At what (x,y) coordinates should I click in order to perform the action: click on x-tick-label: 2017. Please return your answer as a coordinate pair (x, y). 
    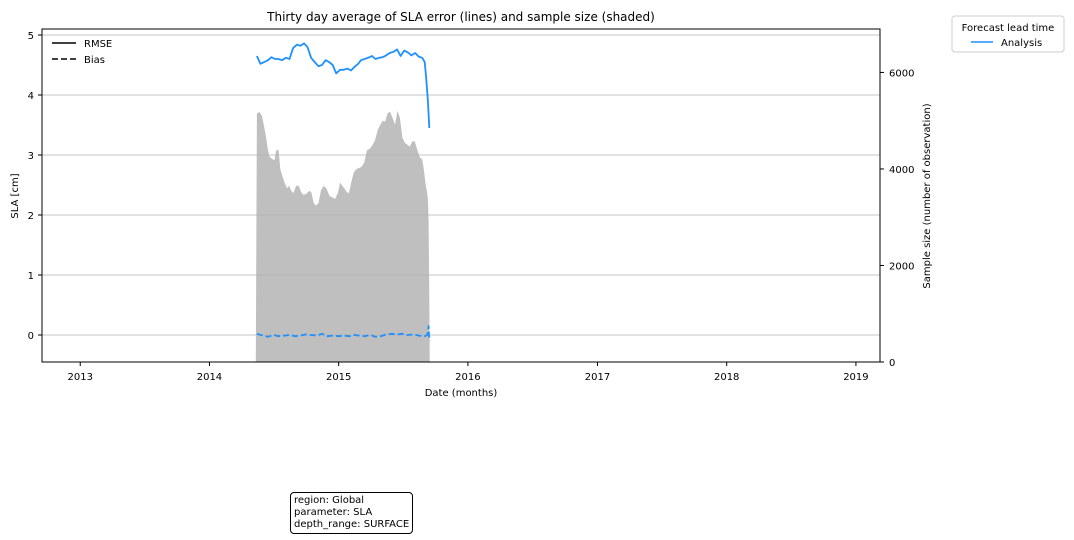
    Looking at the image, I should click on (597, 377).